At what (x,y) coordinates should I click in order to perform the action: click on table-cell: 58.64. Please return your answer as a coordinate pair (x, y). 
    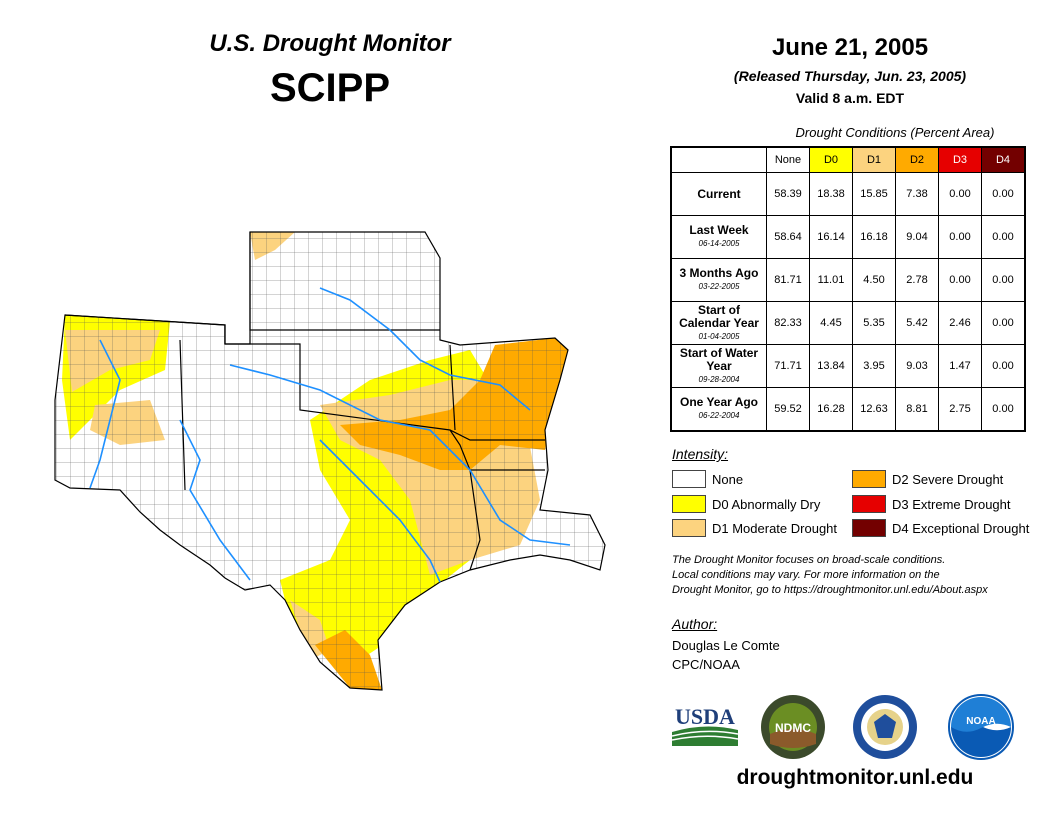
    Looking at the image, I should click on (788, 237).